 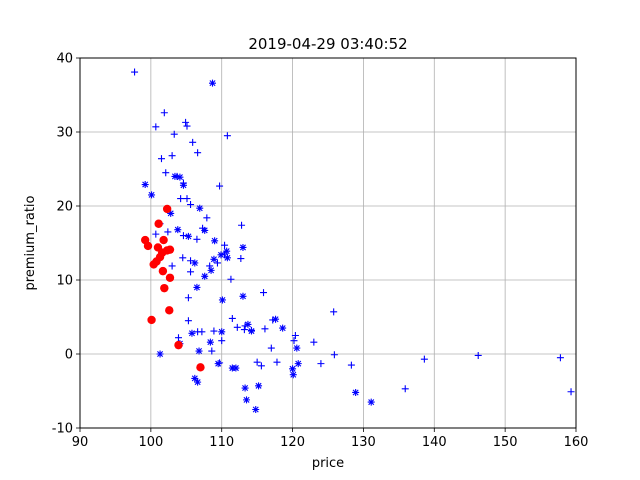 I want to click on x-tick-label: 150, so click(x=505, y=442).